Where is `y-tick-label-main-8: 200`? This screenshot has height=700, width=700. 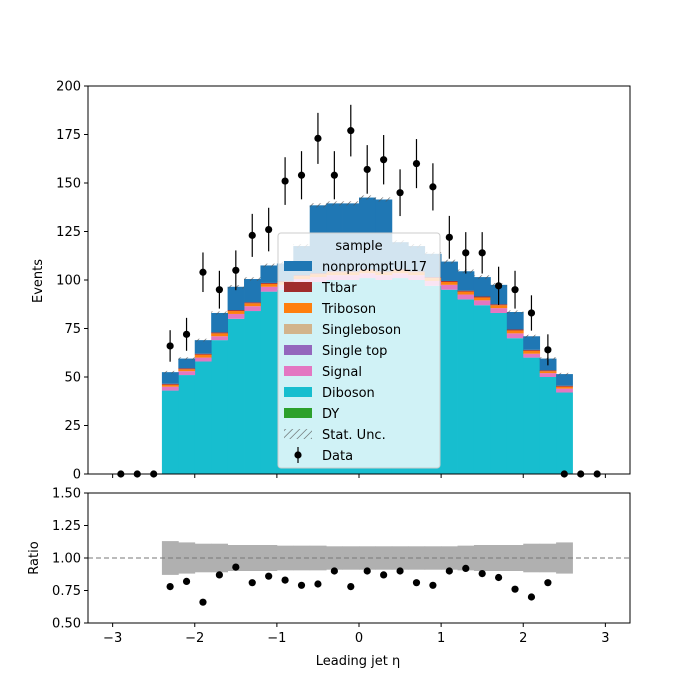
y-tick-label-main-8: 200 is located at coordinates (68, 87).